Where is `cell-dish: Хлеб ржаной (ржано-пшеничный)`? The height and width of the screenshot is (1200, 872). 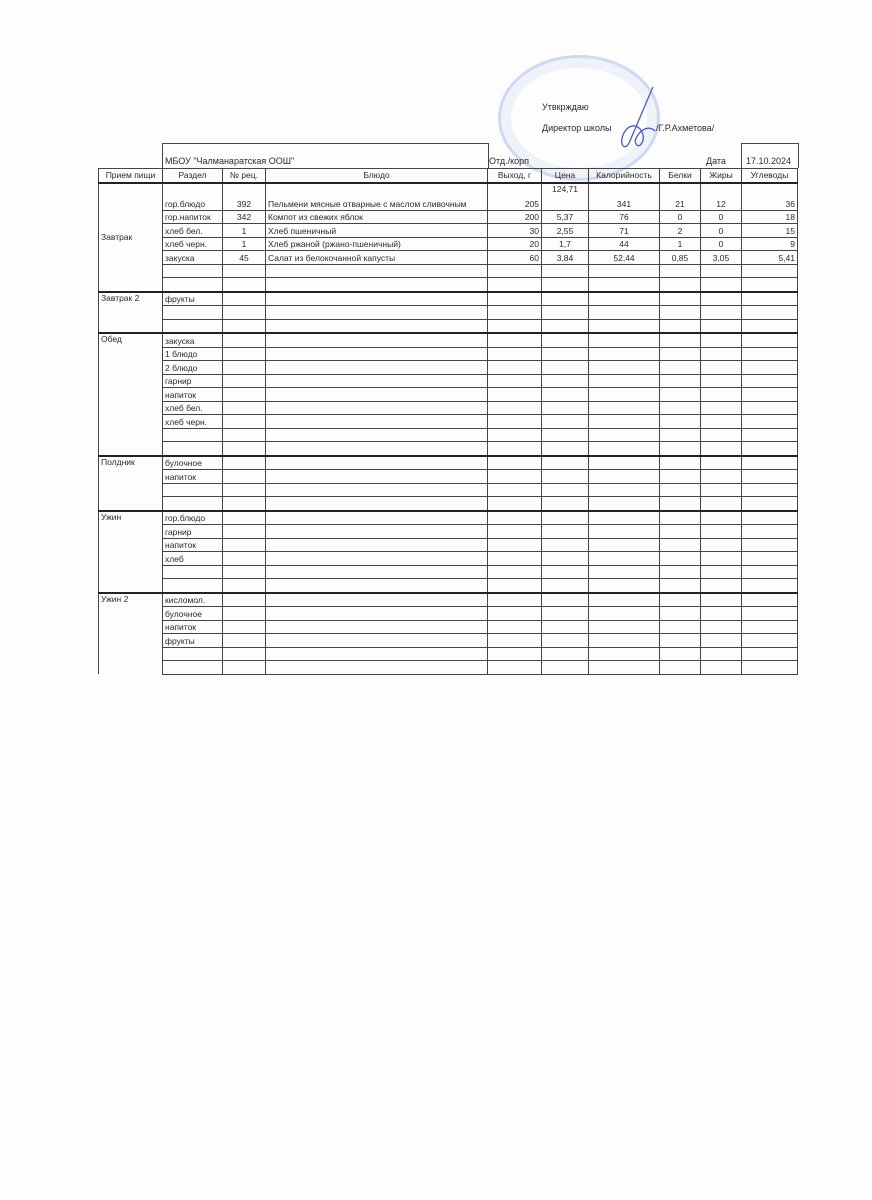 cell-dish: Хлеб ржаной (ржано-пшеничный) is located at coordinates (376, 243).